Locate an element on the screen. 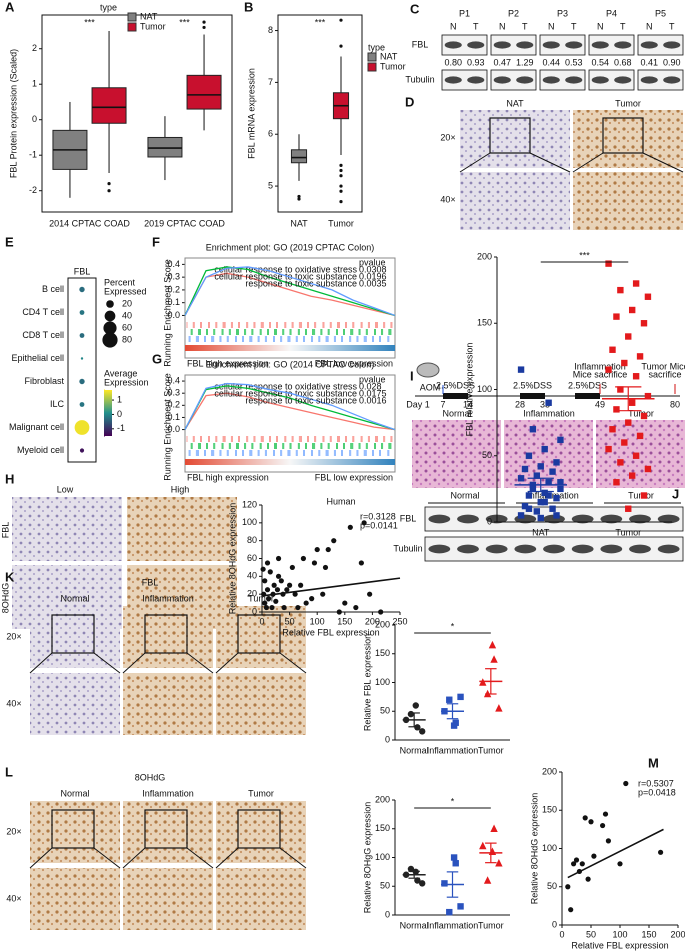 The image size is (685, 951). panel-letter: A is located at coordinates (10, 7).